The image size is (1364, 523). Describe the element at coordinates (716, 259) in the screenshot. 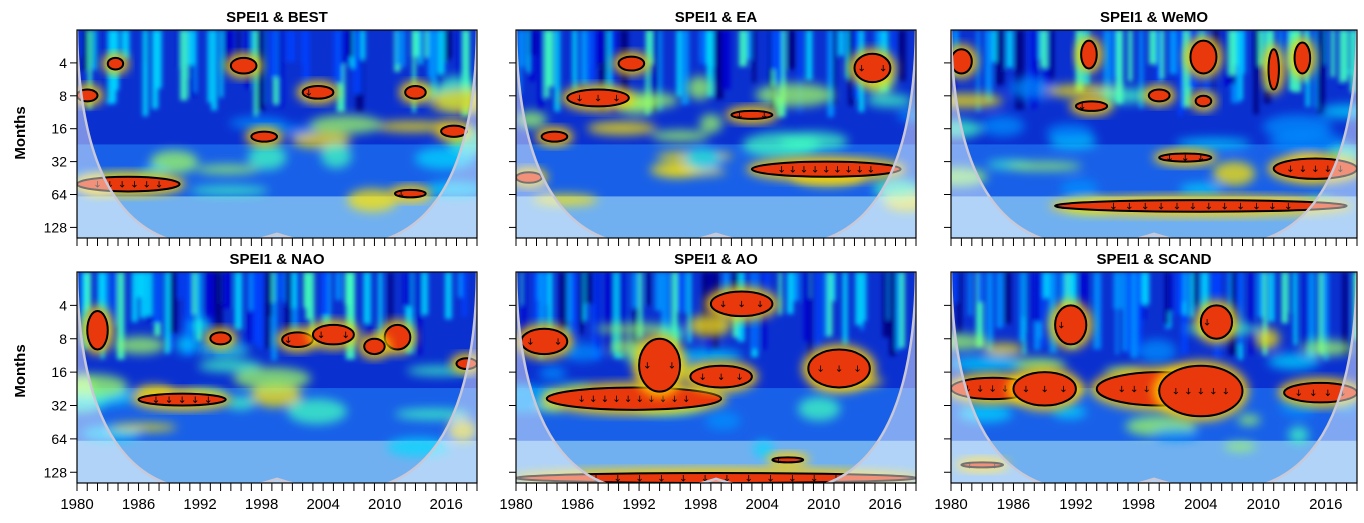

I see `panel-title: SPEI1 & AO` at that location.